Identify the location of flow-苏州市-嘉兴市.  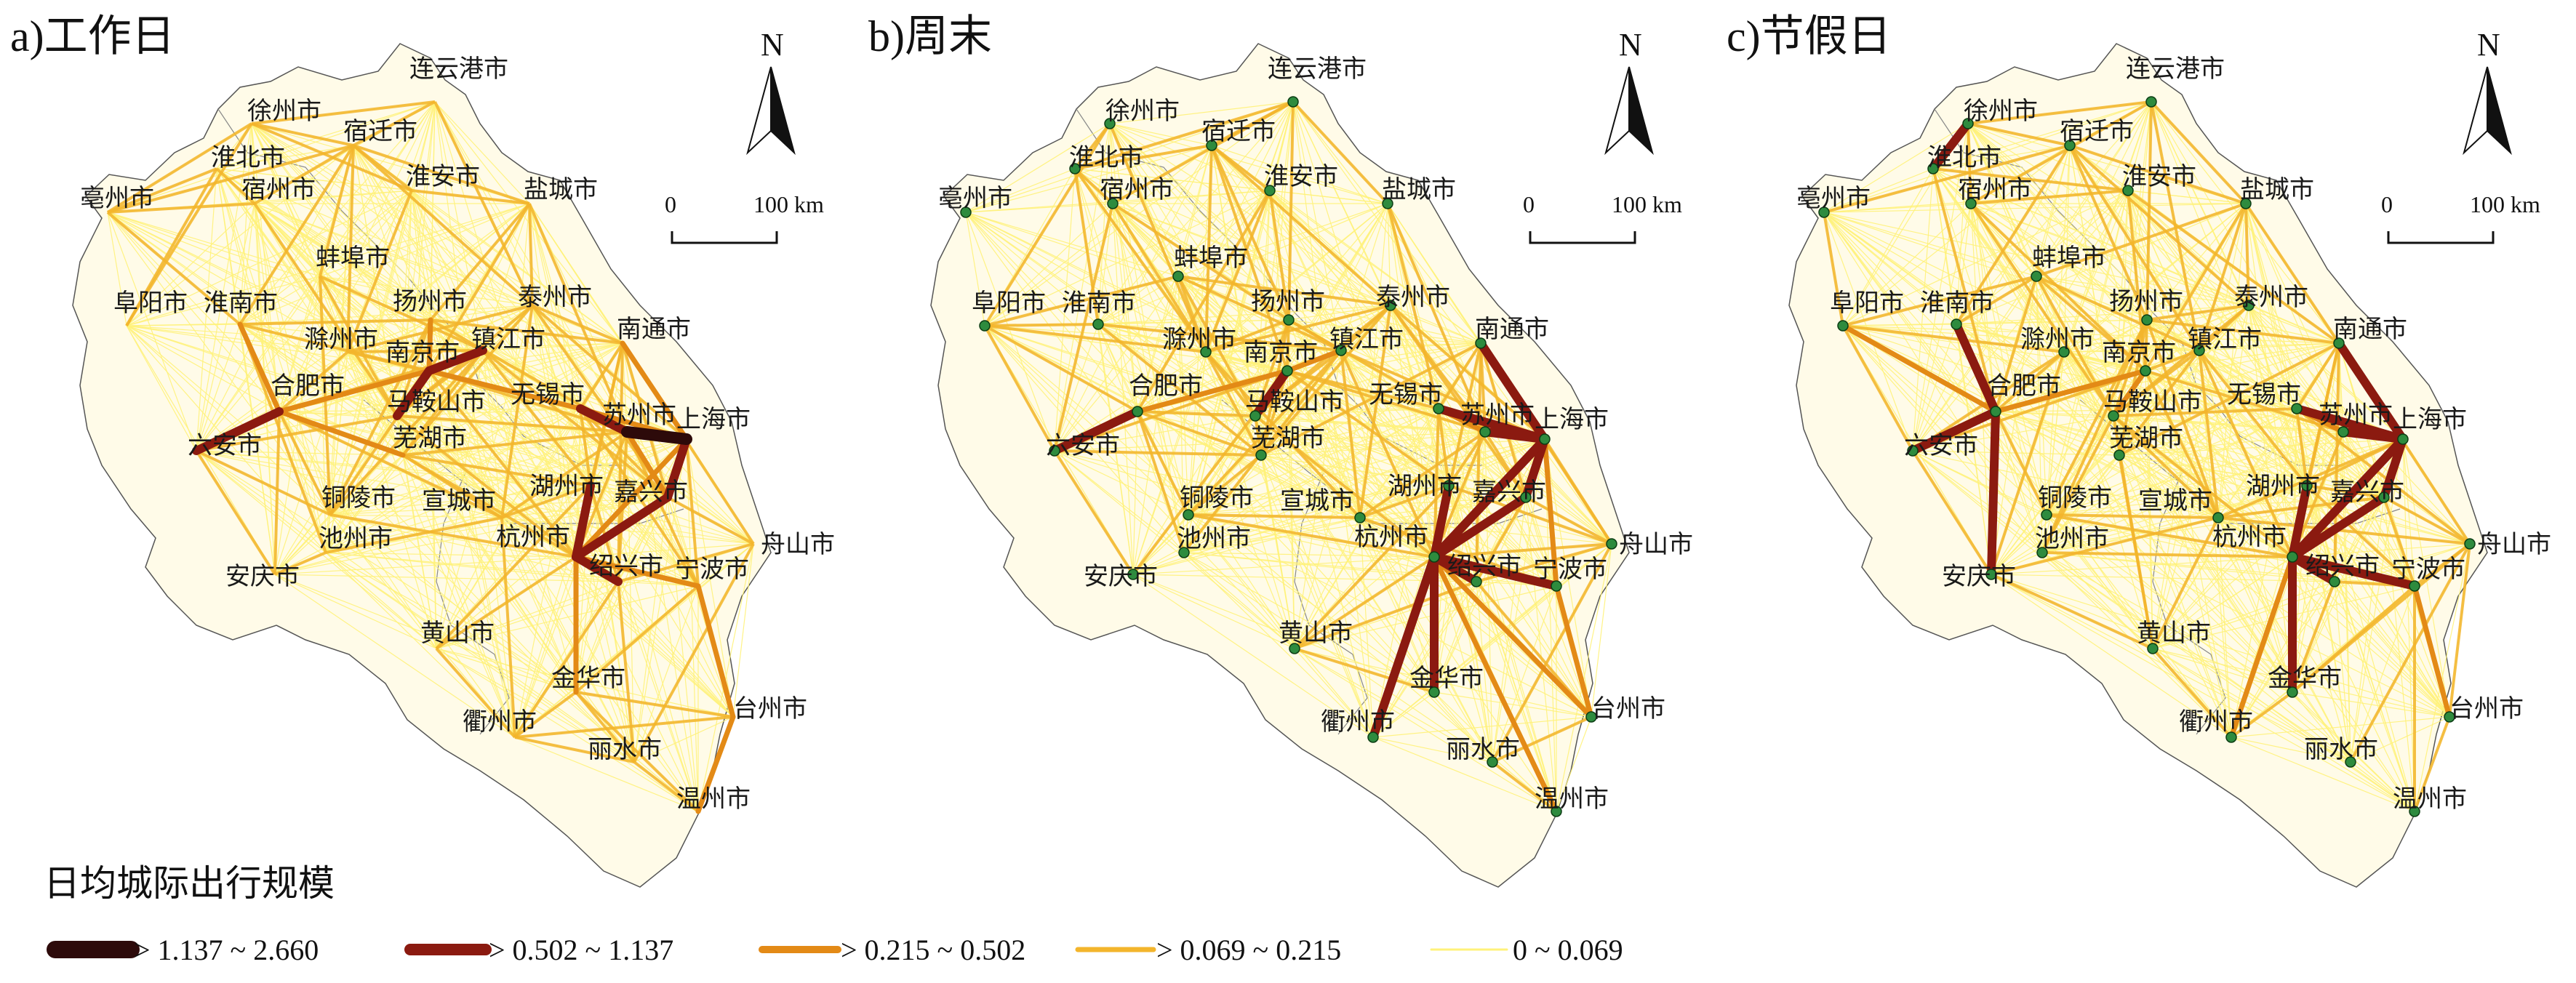
(647, 464).